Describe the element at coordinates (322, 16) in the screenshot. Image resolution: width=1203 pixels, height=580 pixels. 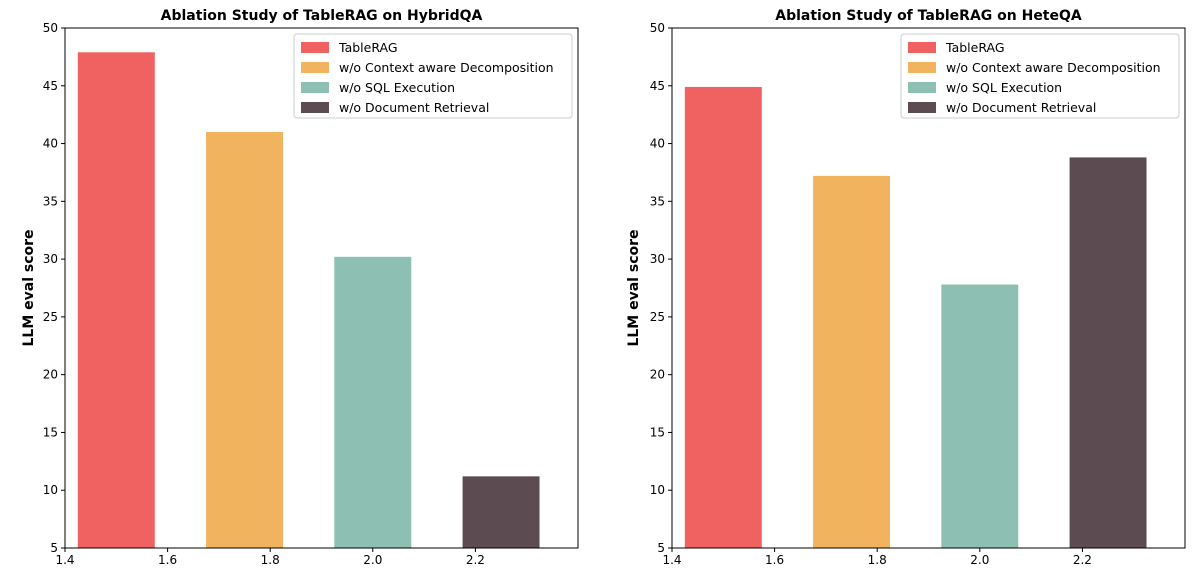
I see `chart-title: Ablation Study of TableRAG on HybridQA` at that location.